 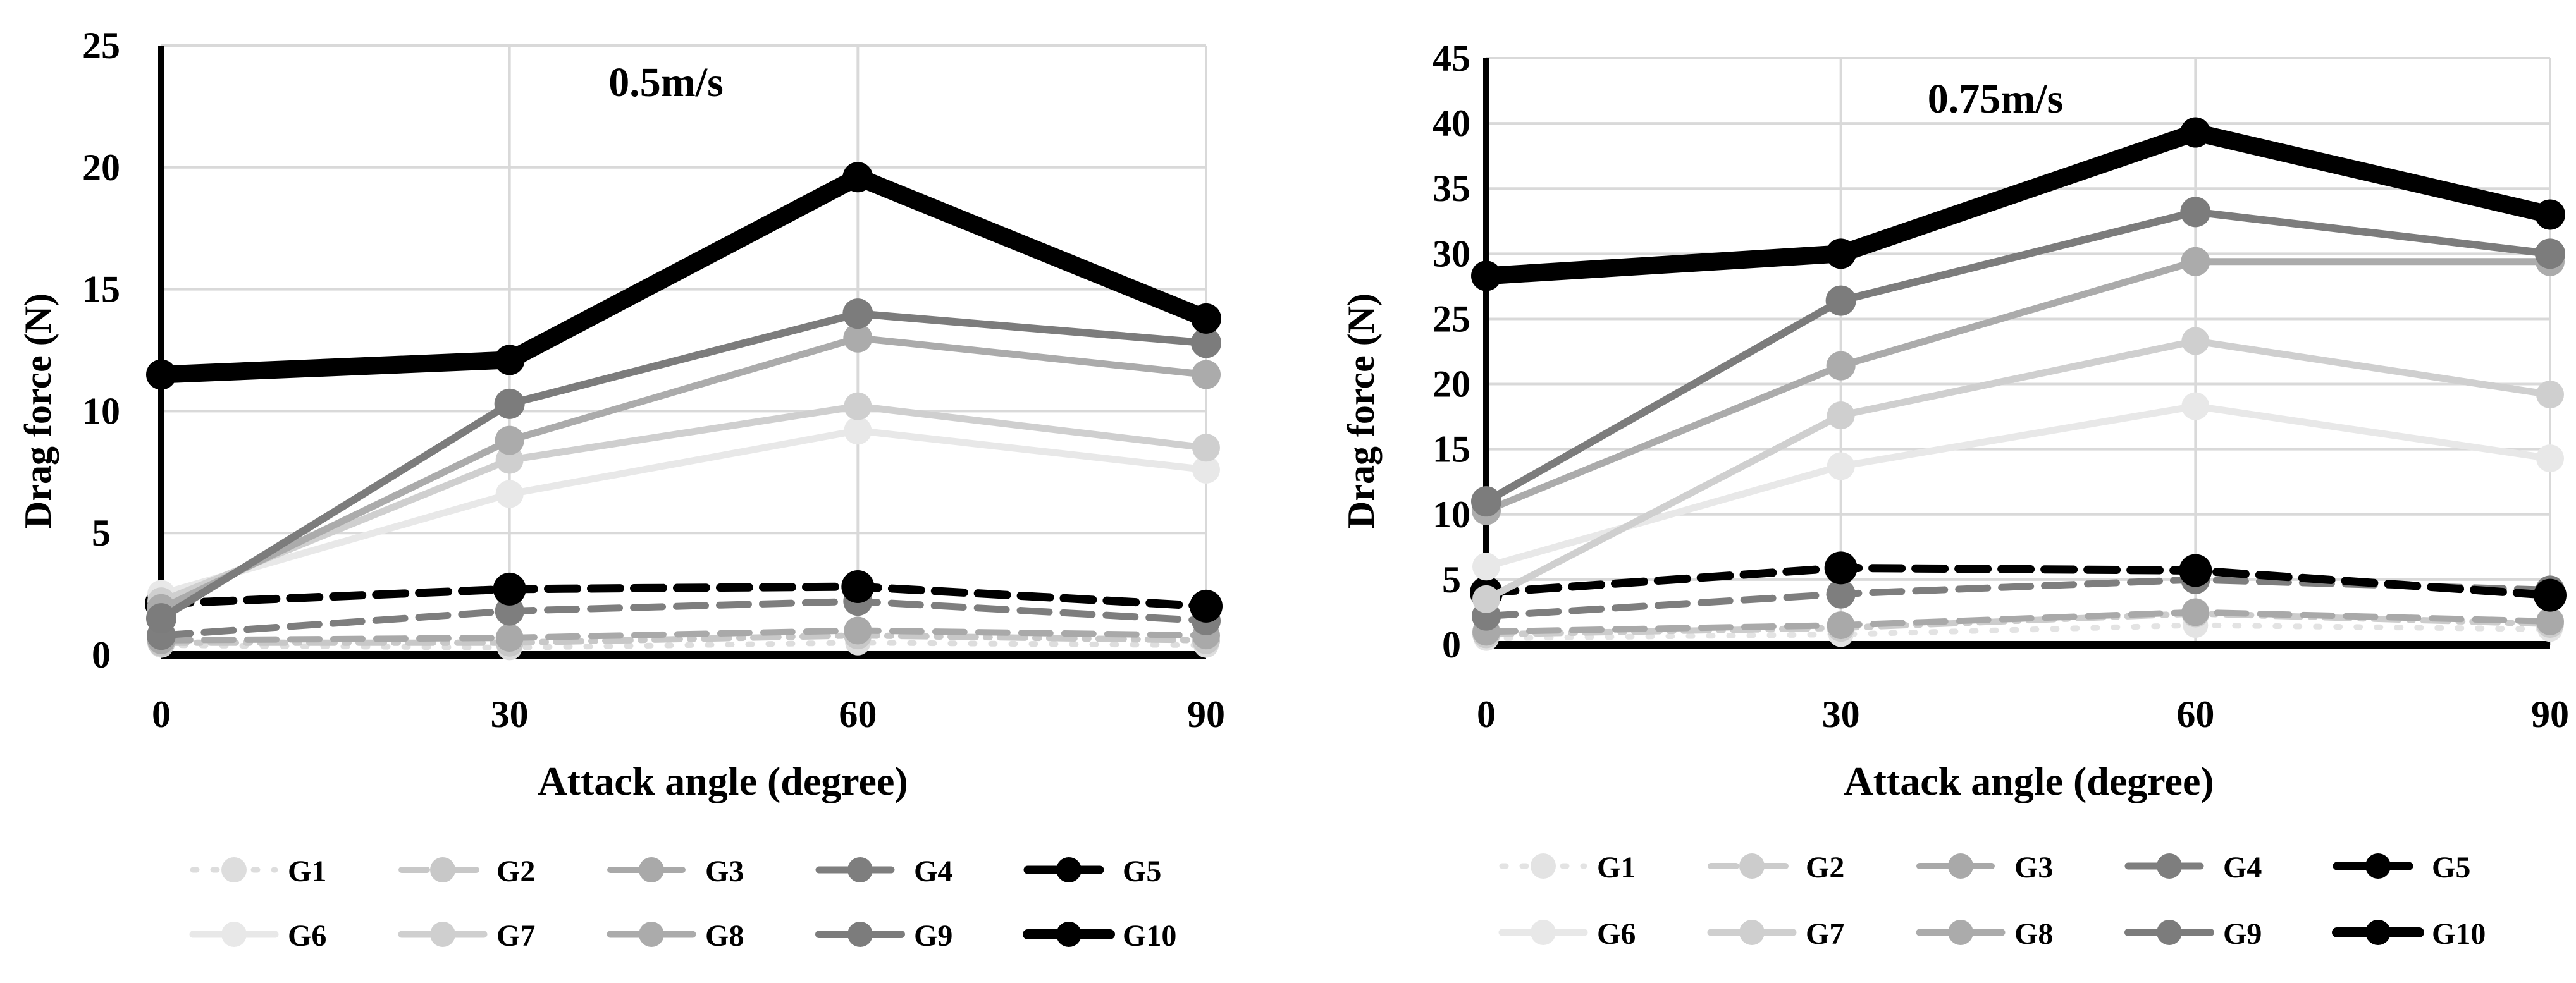 I want to click on legend-marker-G6, so click(x=234, y=934).